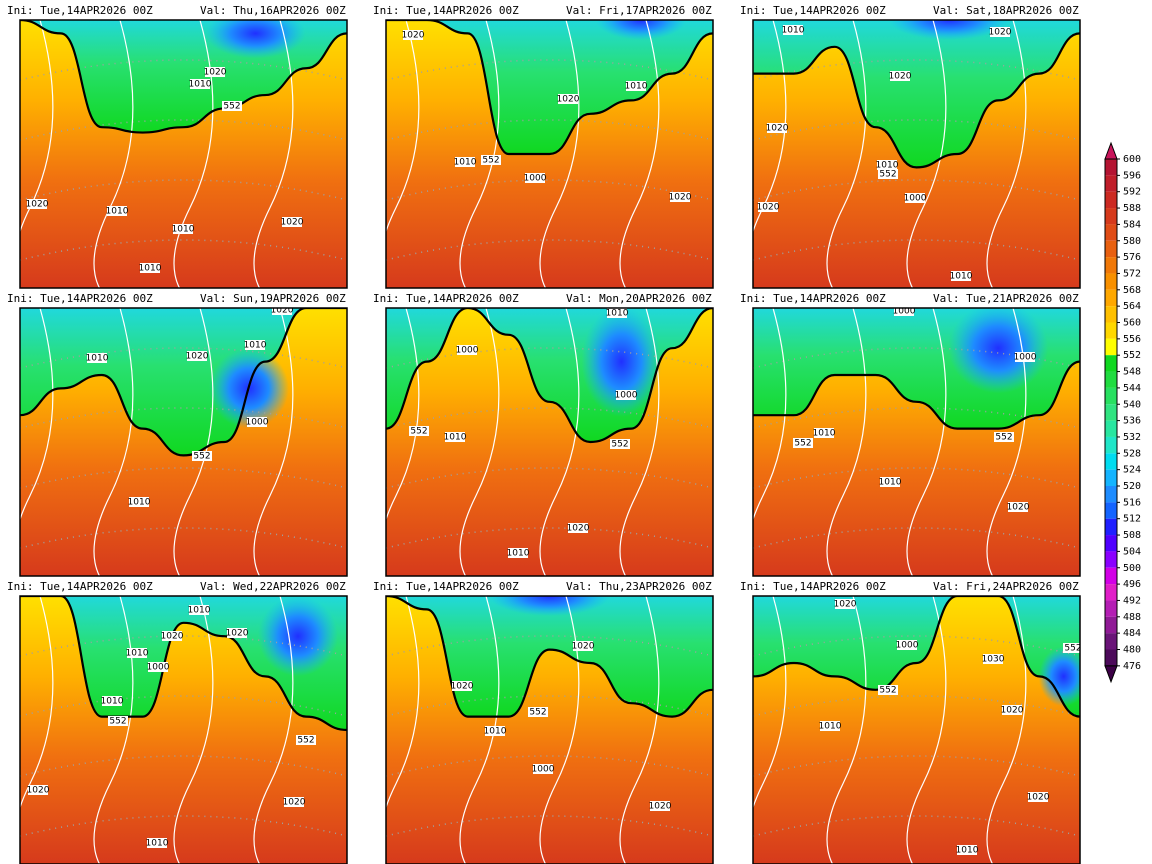 This screenshot has width=1152, height=864. I want to click on colorbar-label: 600, so click(1132, 159).